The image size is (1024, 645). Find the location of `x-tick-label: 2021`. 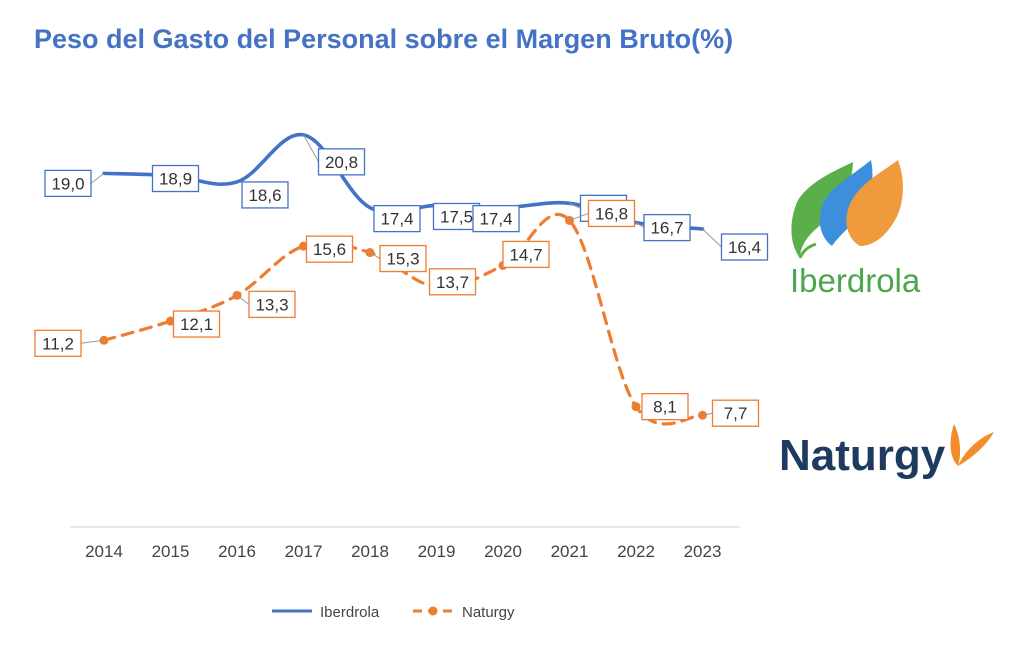

x-tick-label: 2021 is located at coordinates (570, 551).